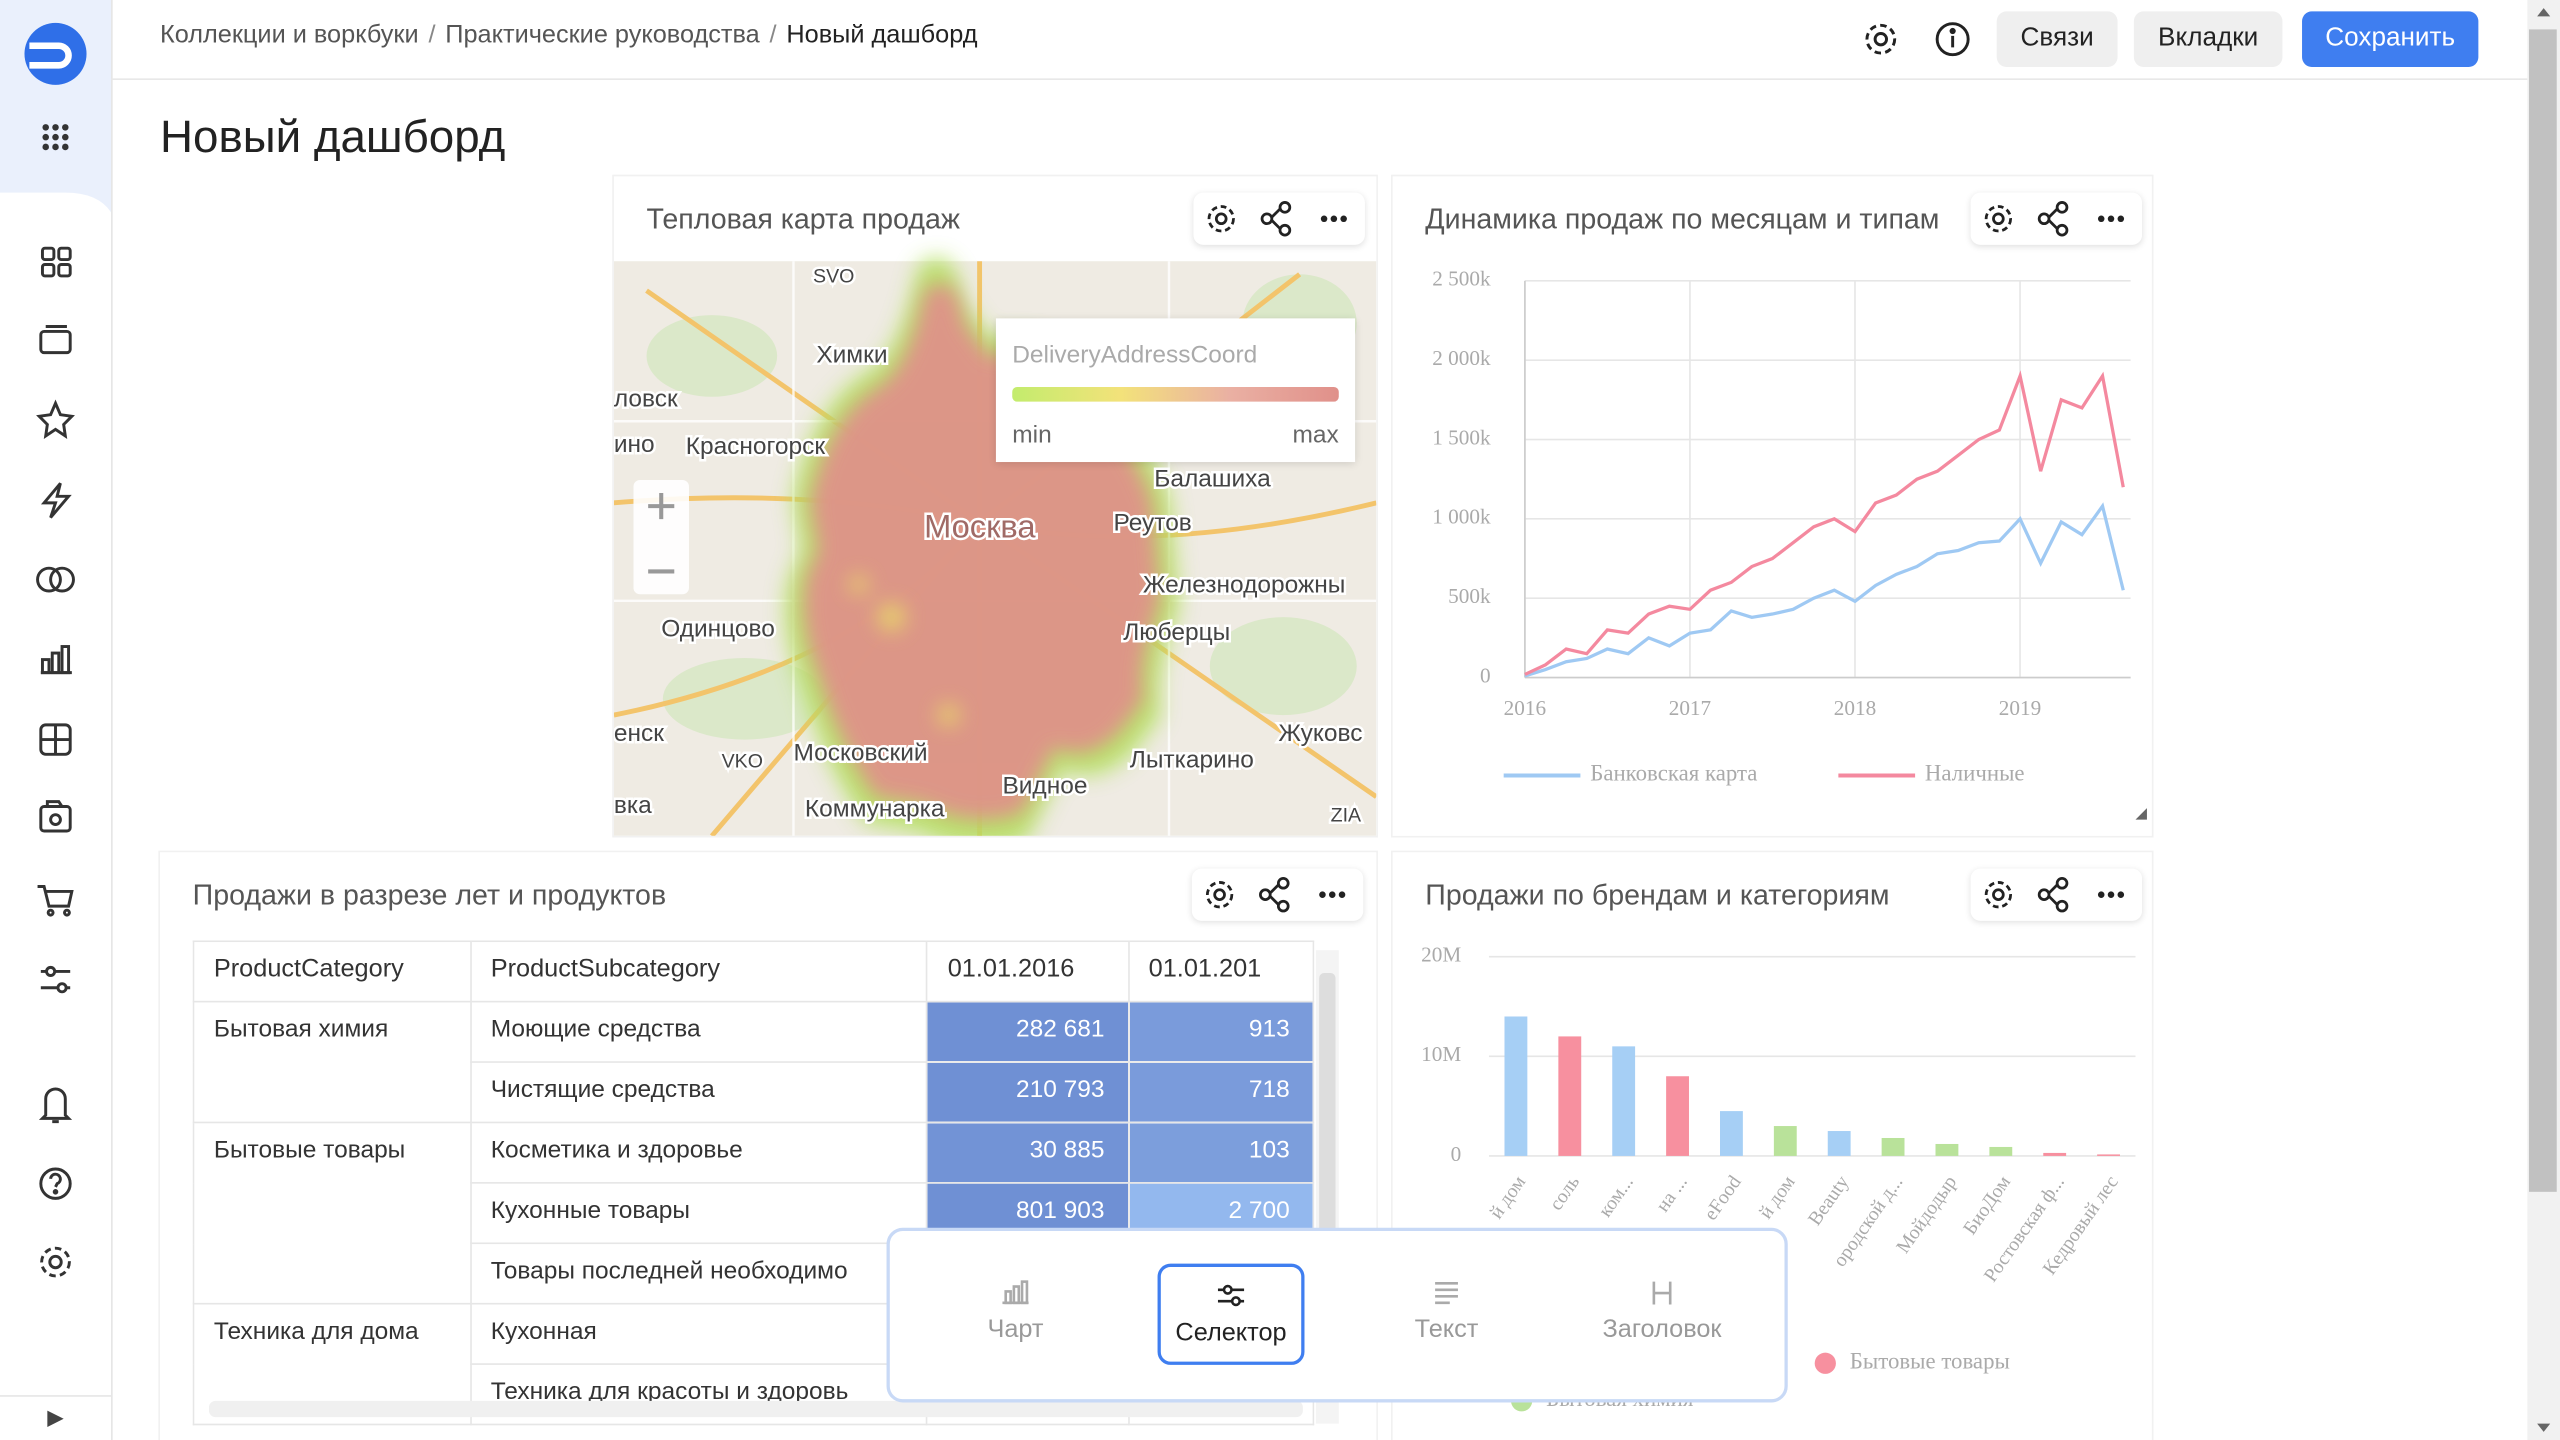 Image resolution: width=2560 pixels, height=1440 pixels. I want to click on menu-item: Селектор, so click(1231, 1314).